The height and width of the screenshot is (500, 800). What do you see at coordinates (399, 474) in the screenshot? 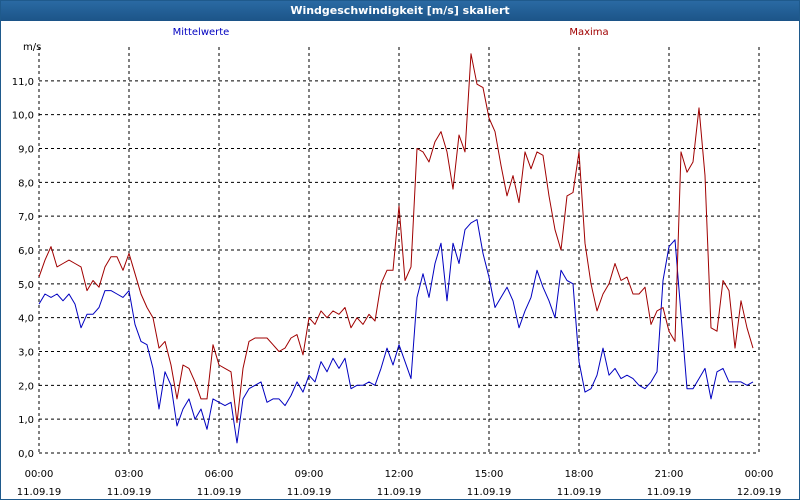
I see `x-tick-time: 12:00` at bounding box center [399, 474].